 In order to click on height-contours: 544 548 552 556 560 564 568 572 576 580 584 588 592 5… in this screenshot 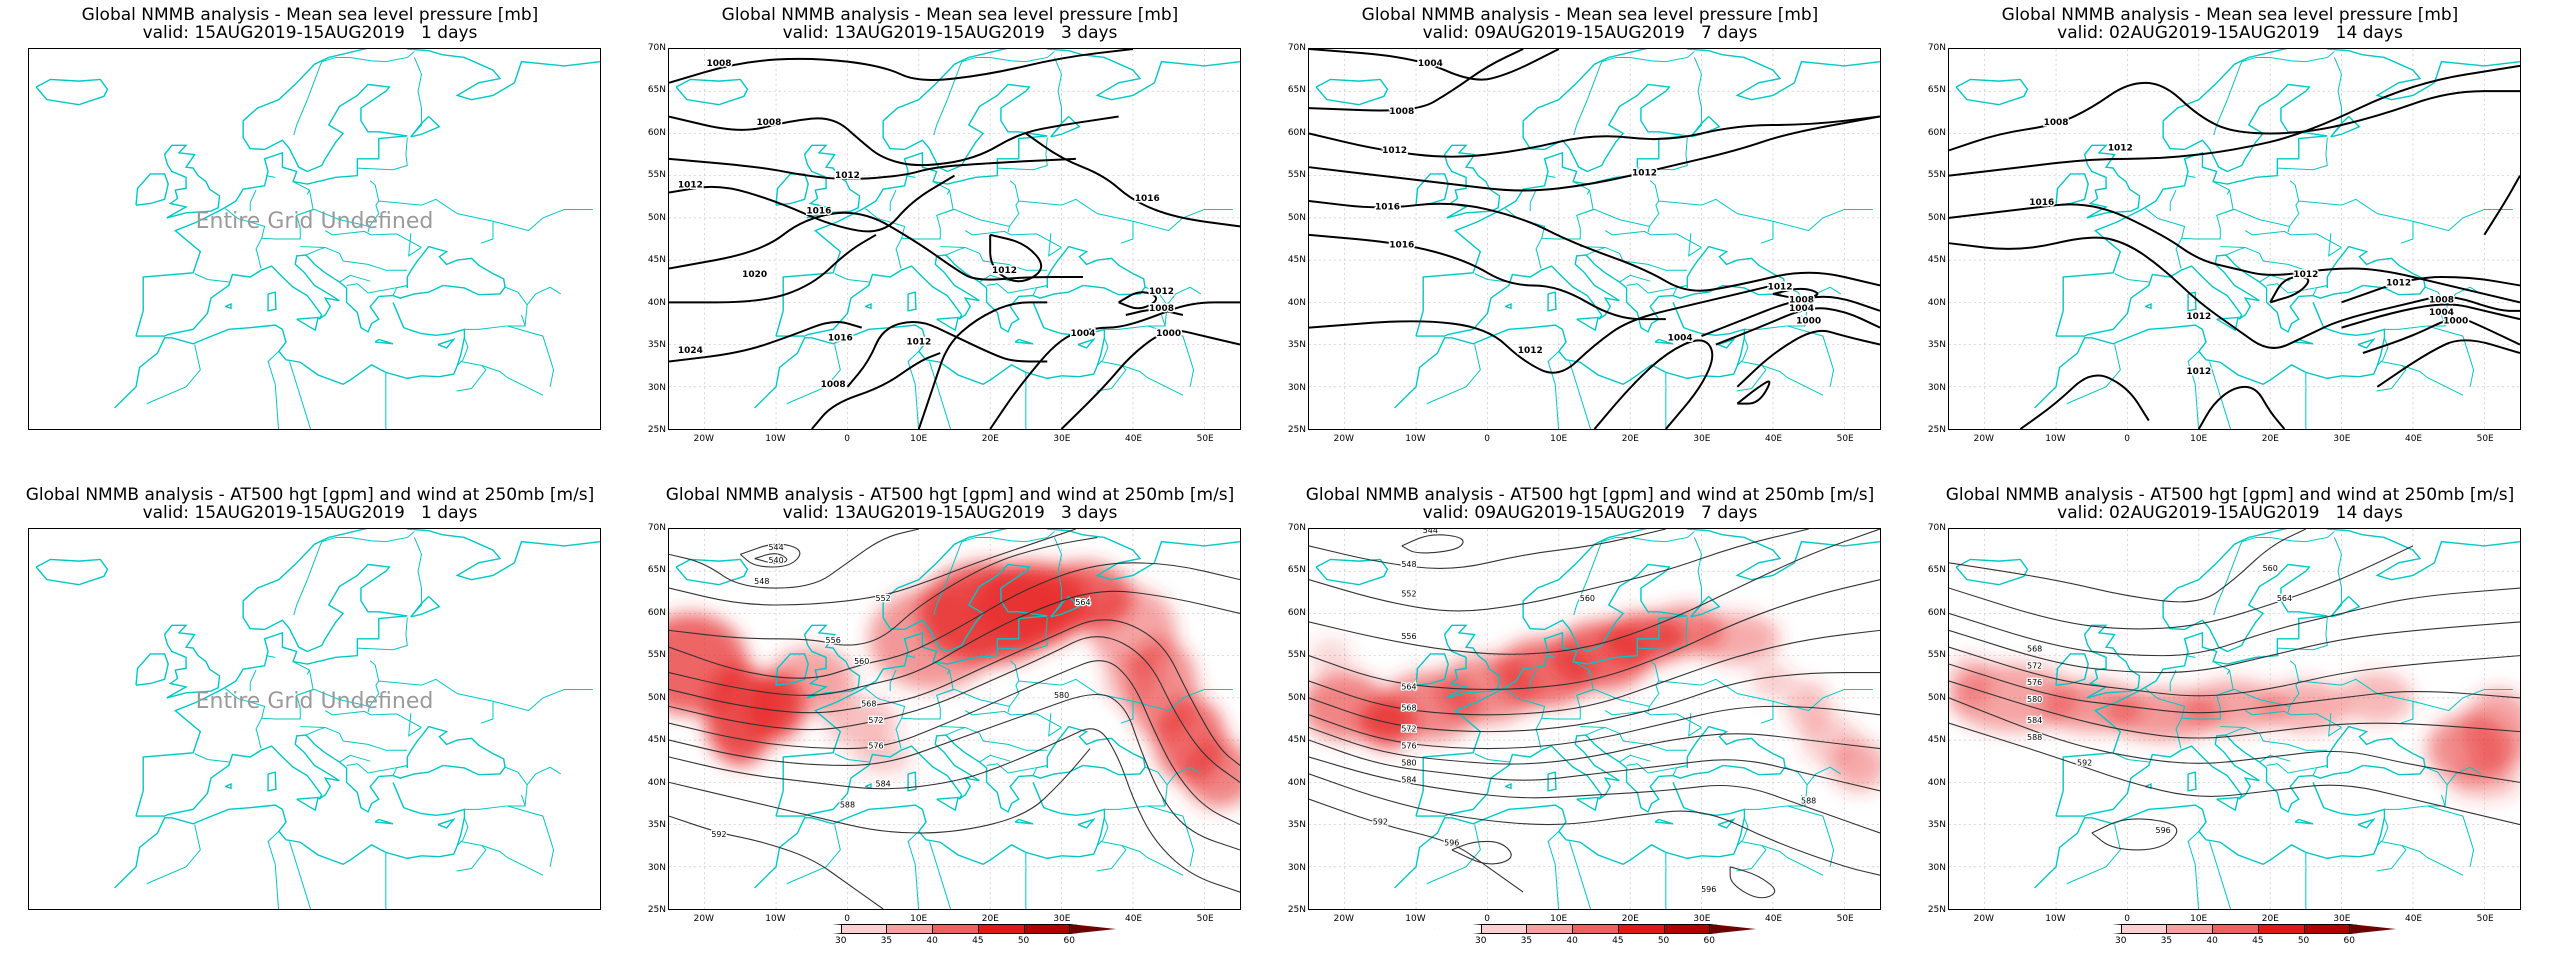, I will do `click(1594, 714)`.